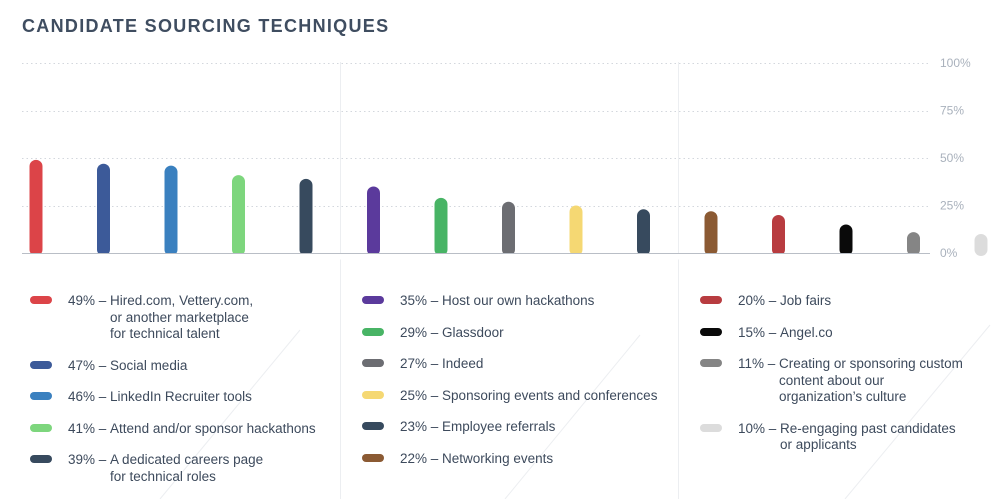 This screenshot has height=500, width=1000. What do you see at coordinates (82, 300) in the screenshot?
I see `legend-value: 49%` at bounding box center [82, 300].